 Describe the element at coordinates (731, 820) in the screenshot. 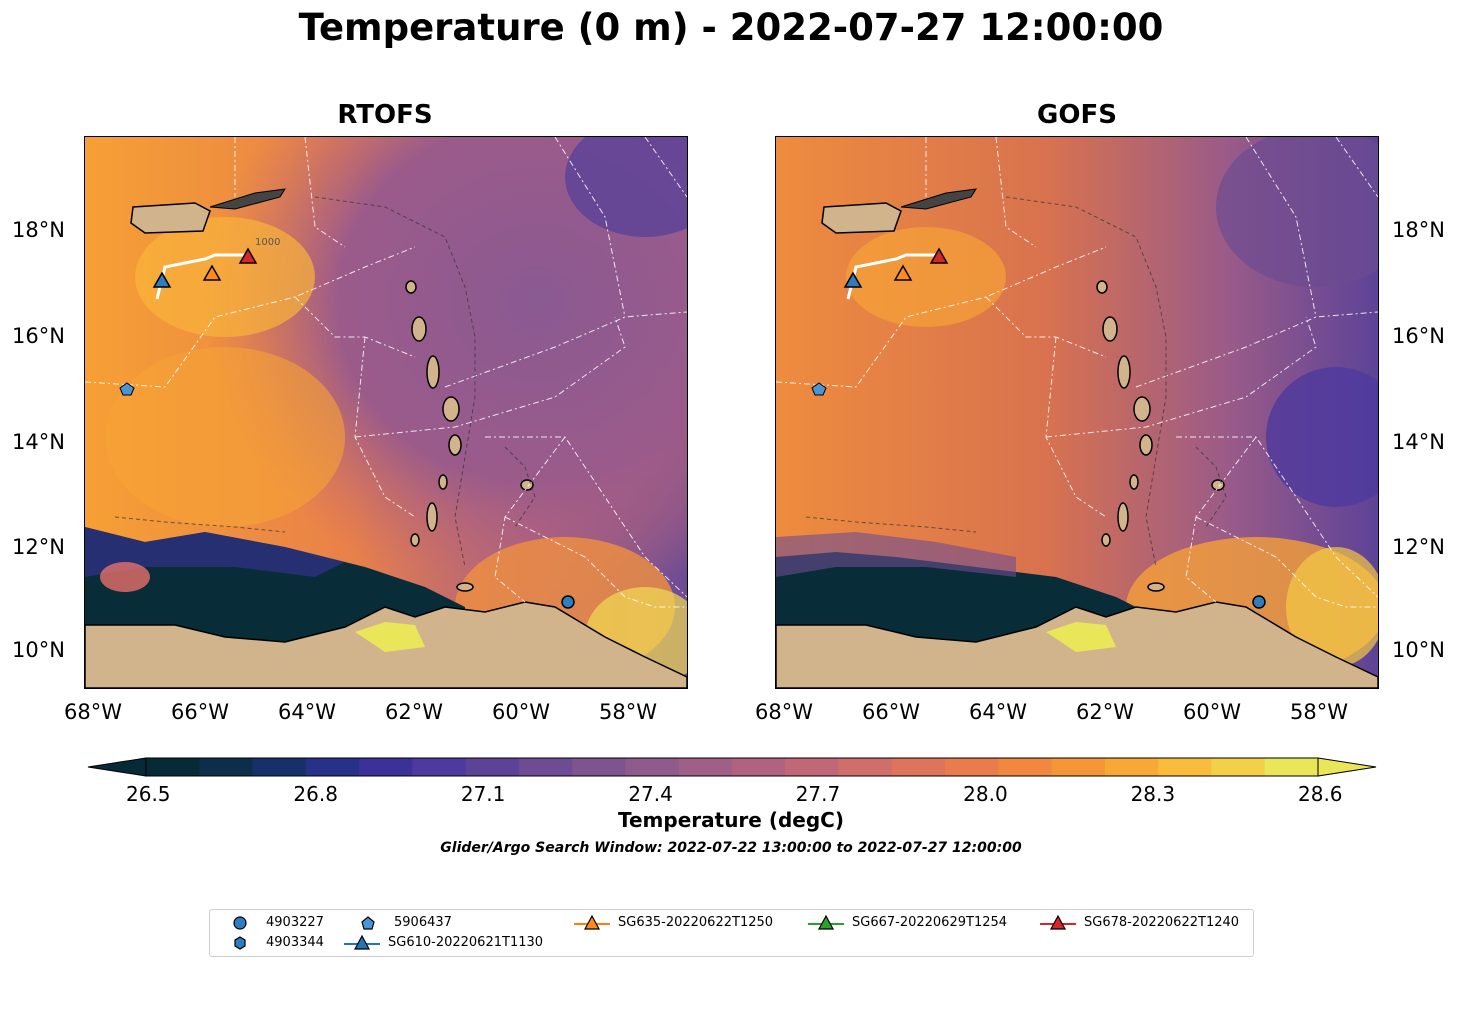

I see `colorbar-label: Temperature (degC)` at that location.